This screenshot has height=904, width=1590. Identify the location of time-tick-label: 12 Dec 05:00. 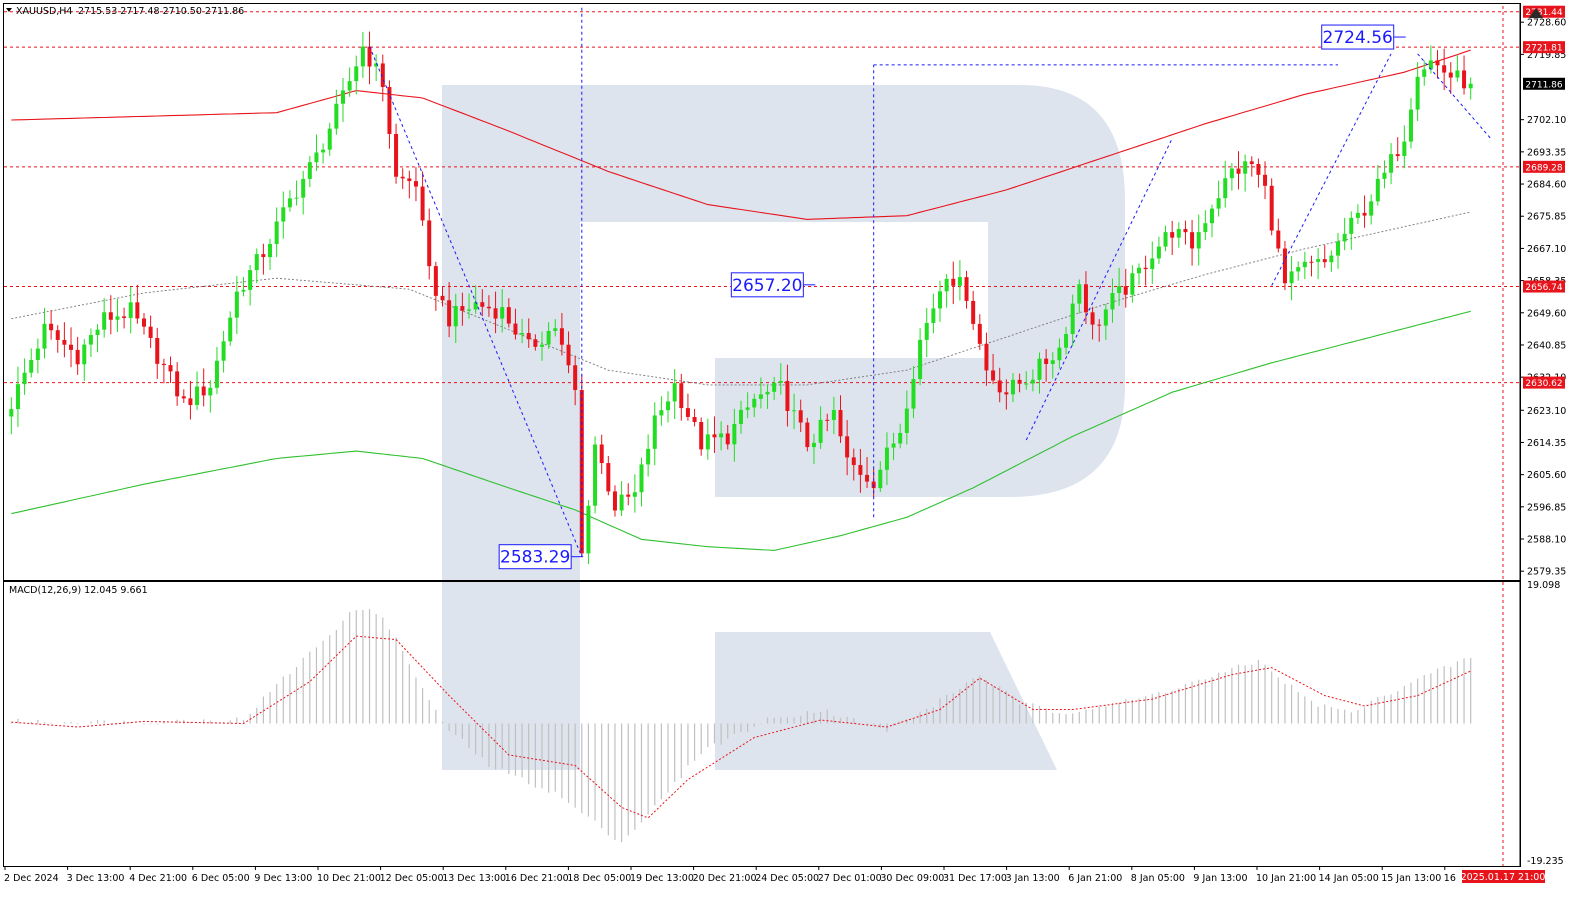
(412, 878).